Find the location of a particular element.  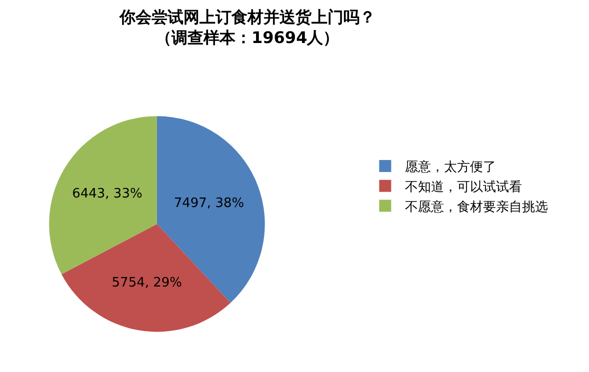

legend-label: 不愿意，食材要亲自挑选 is located at coordinates (476, 207).